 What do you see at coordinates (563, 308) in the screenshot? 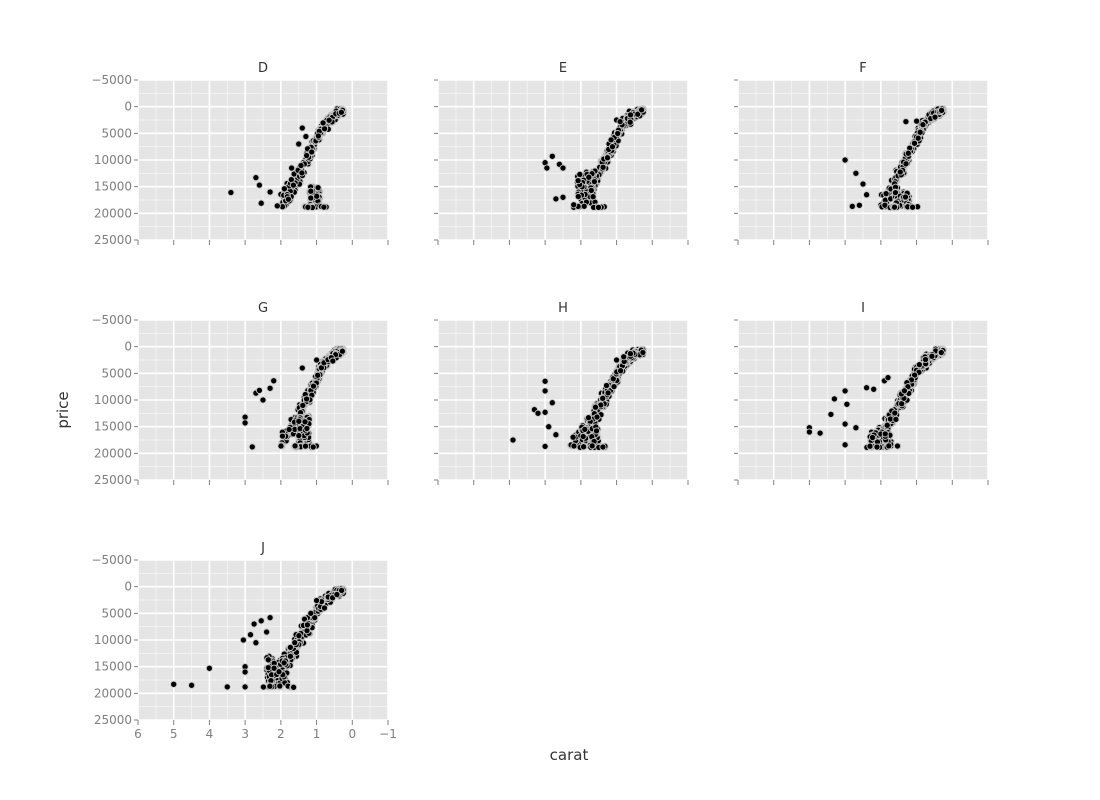
I see `facet-title: H` at bounding box center [563, 308].